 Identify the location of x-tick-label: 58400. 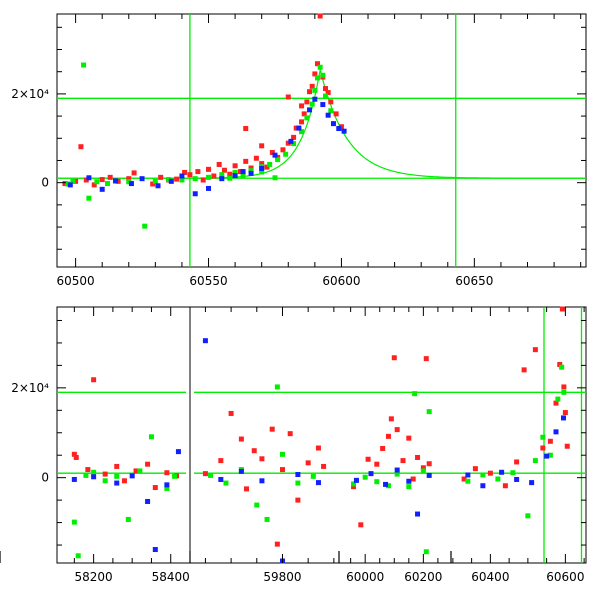
(171, 577).